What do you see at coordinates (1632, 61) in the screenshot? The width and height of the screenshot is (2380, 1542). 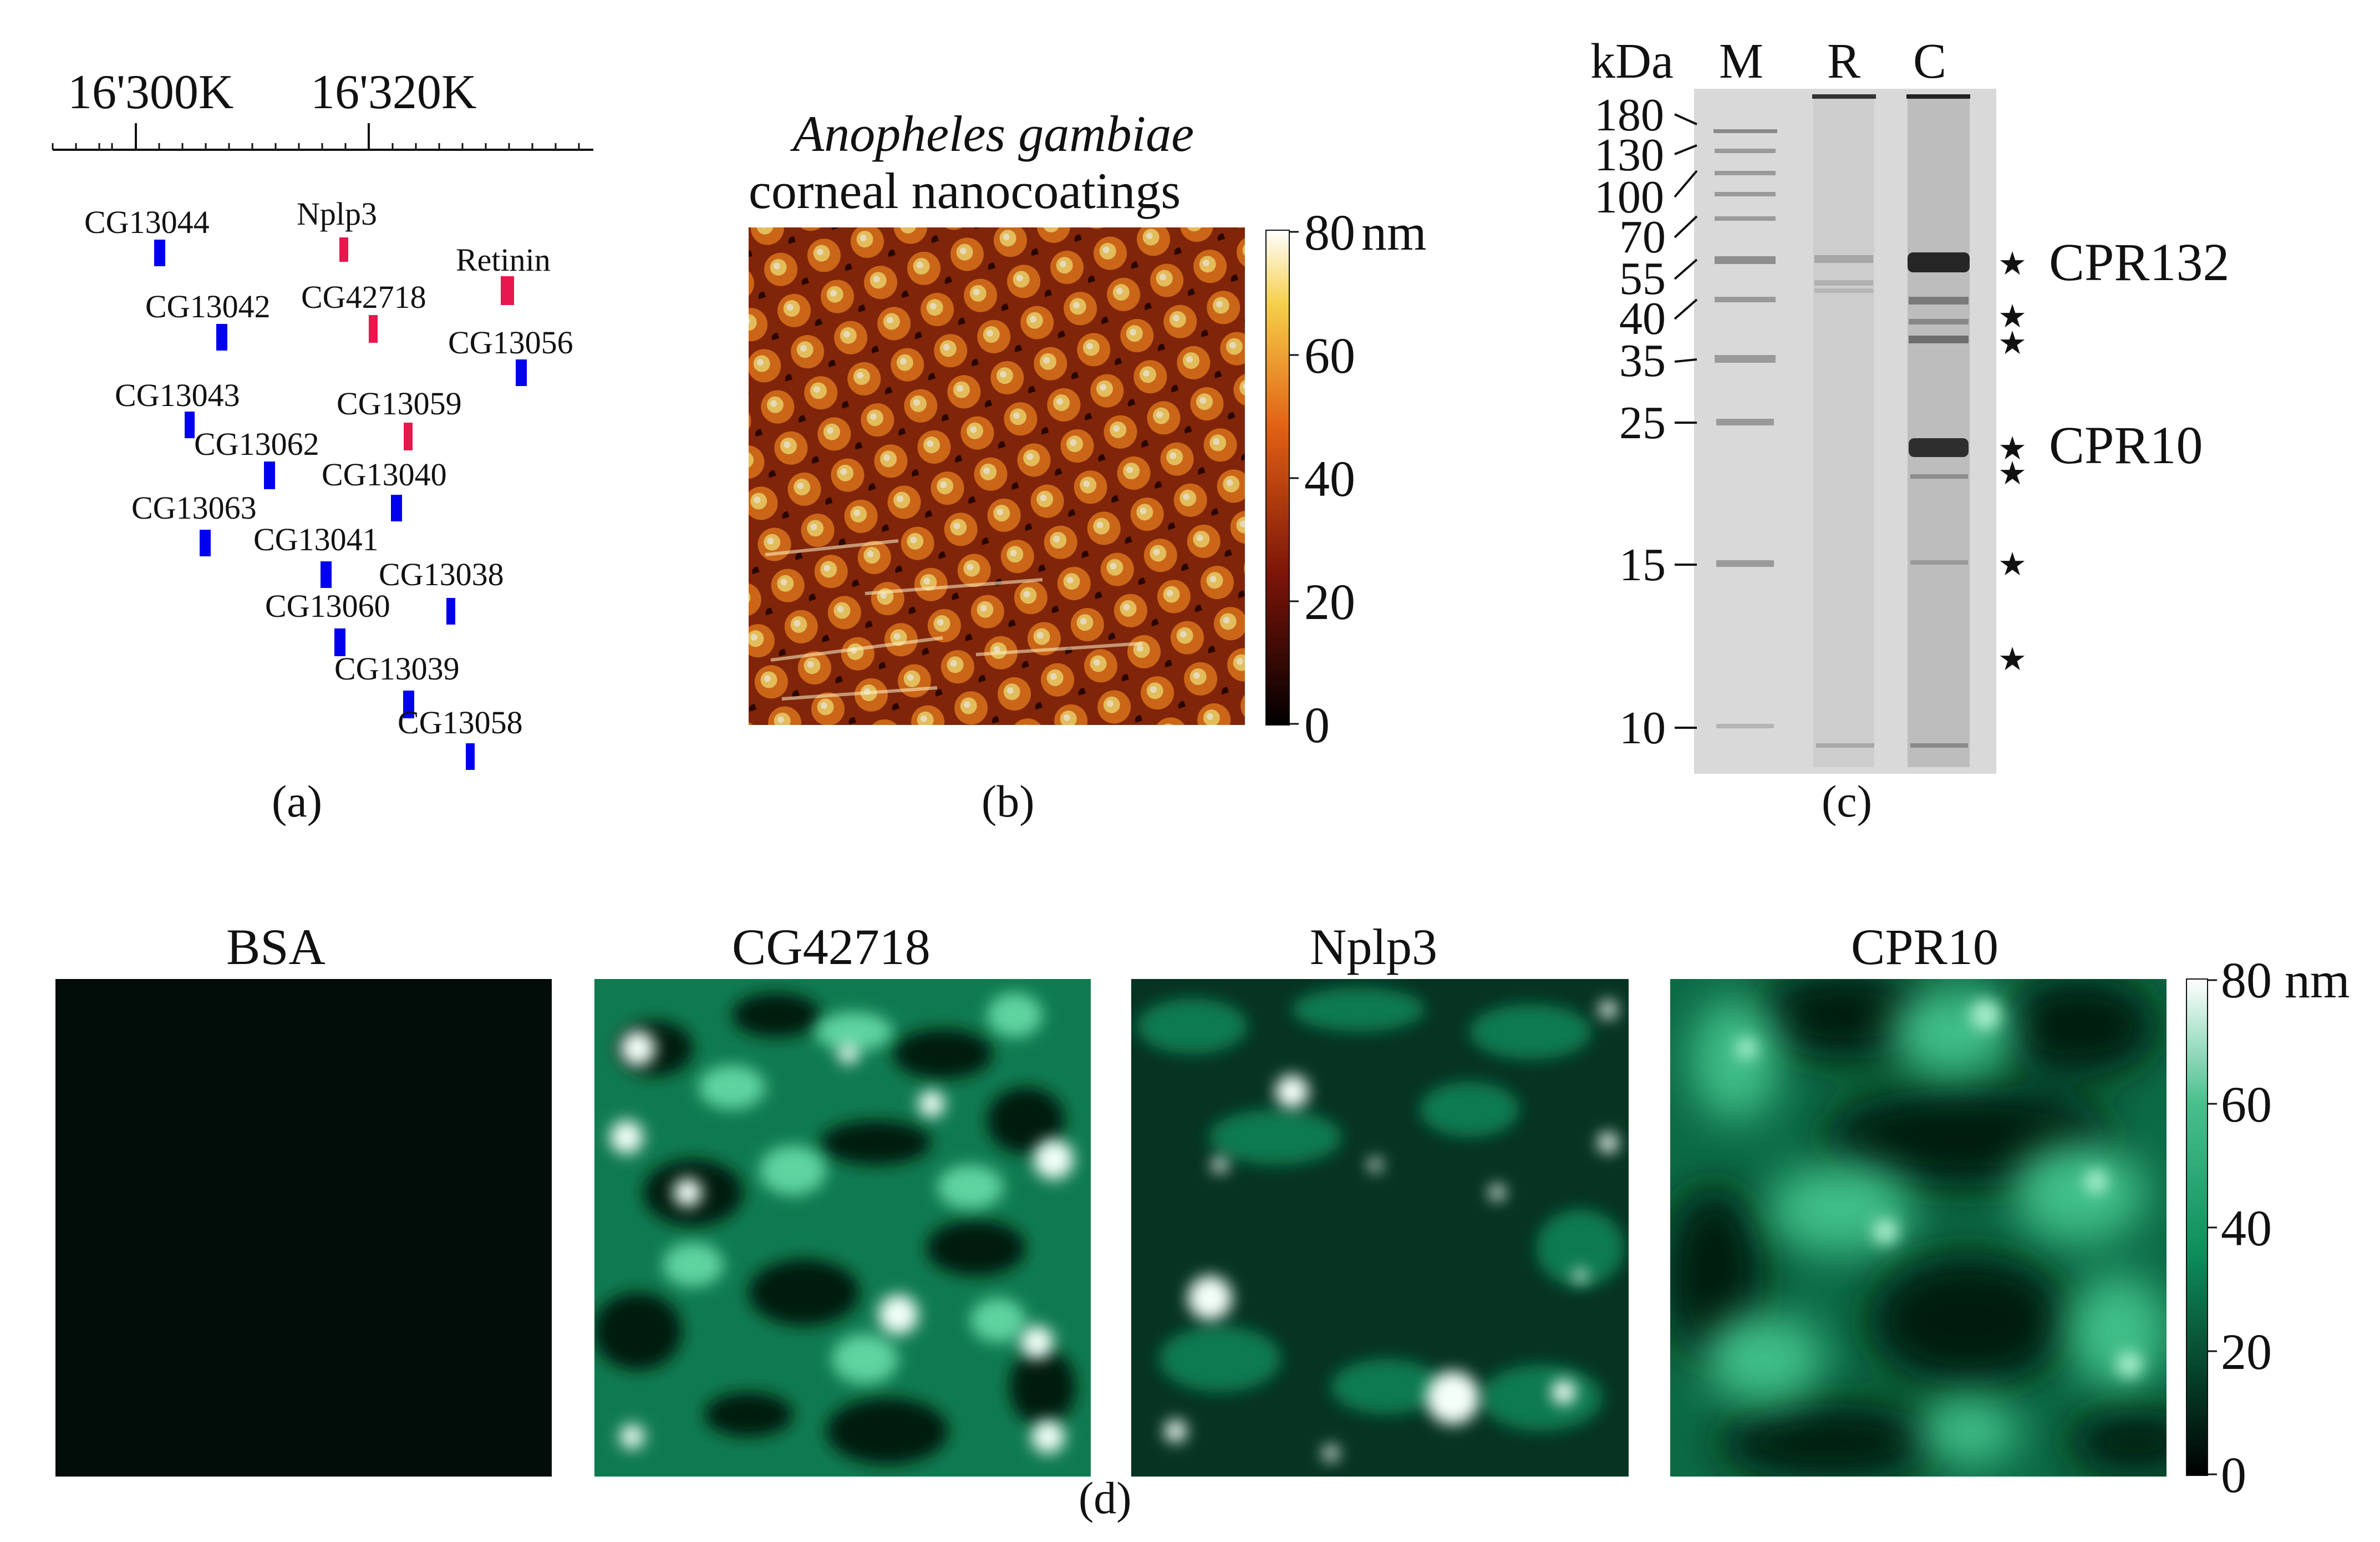 I see `gel-unit-label: kDa` at bounding box center [1632, 61].